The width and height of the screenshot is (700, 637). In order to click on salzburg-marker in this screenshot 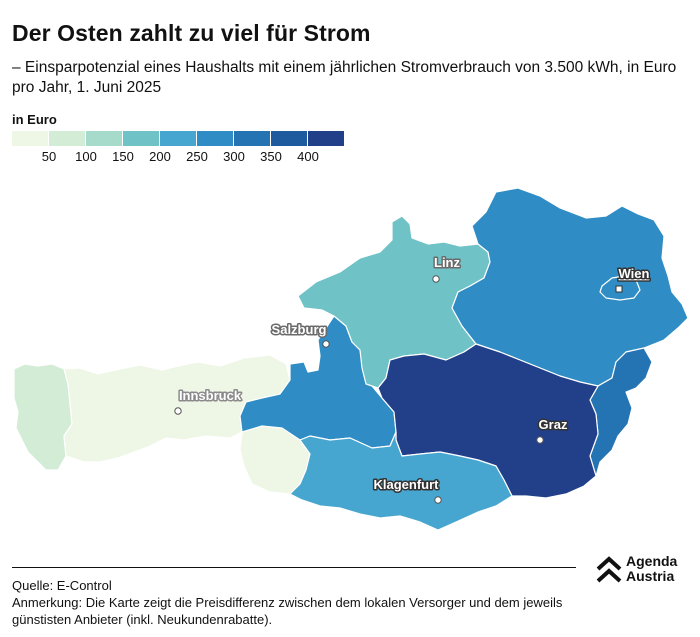, I will do `click(326, 344)`.